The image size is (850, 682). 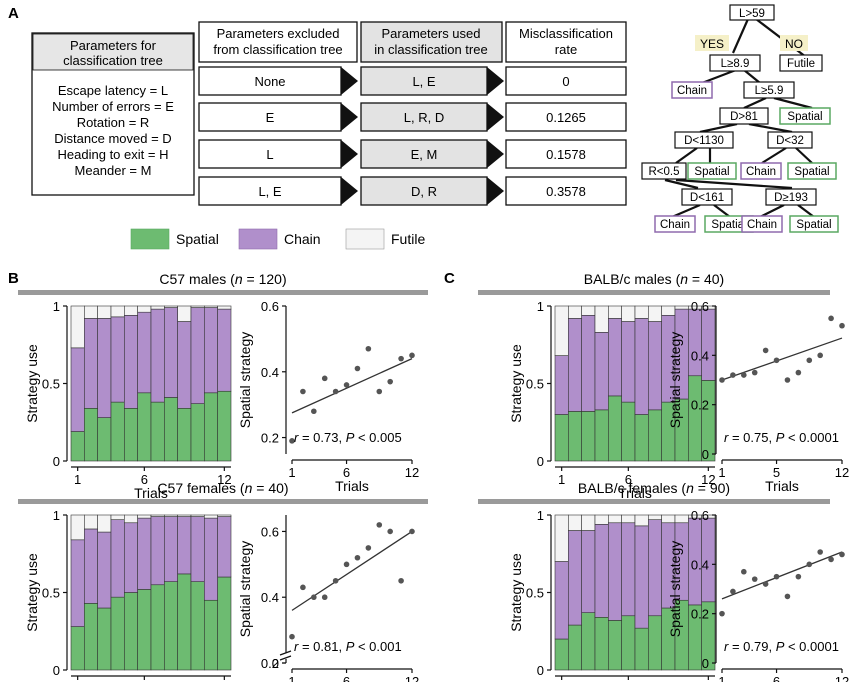 I want to click on axis-break-mask, so click(x=286, y=656).